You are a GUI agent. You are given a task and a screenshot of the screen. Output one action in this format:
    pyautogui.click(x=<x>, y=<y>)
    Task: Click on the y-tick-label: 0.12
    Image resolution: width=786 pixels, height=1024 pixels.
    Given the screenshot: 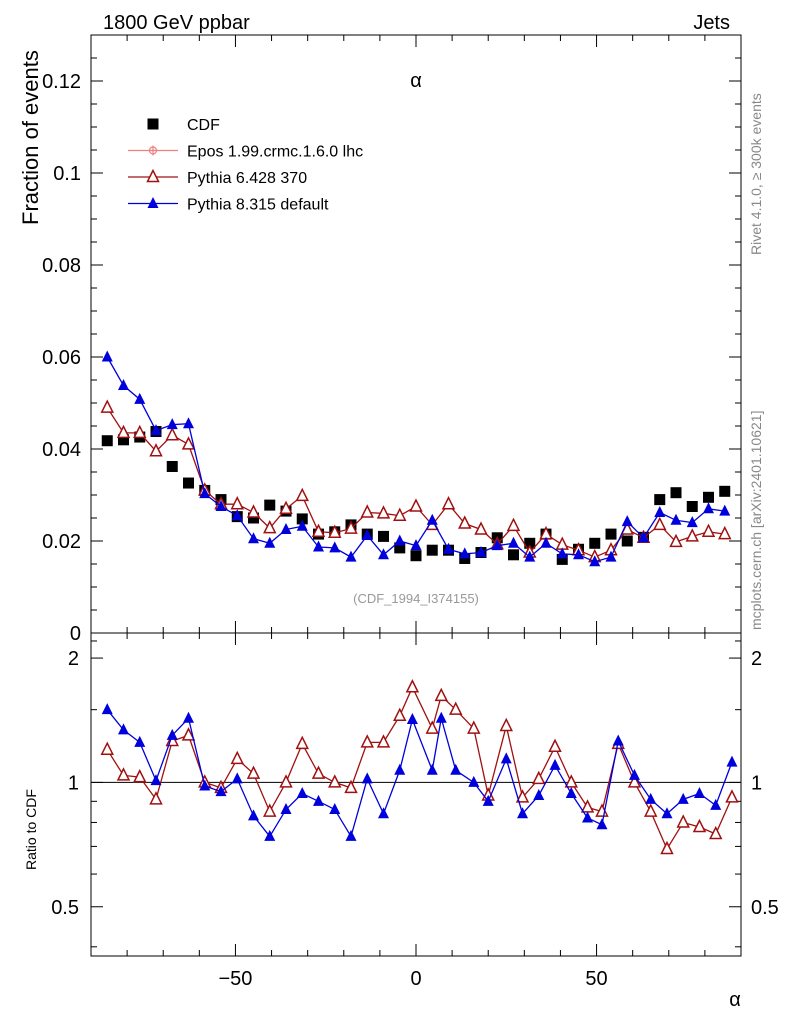 What is the action you would take?
    pyautogui.click(x=61, y=82)
    